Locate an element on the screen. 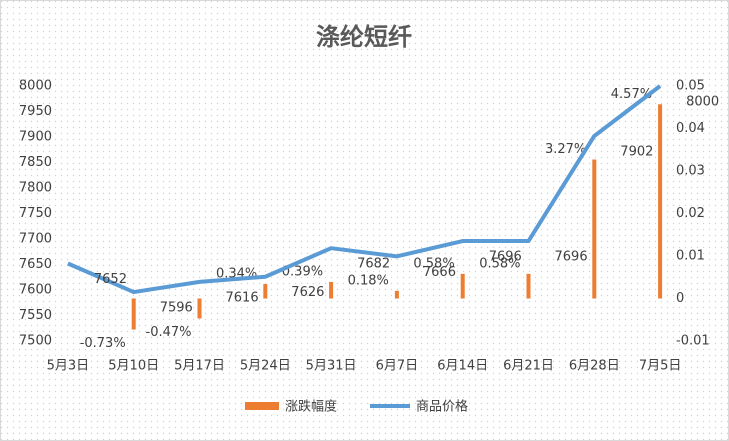 Image resolution: width=729 pixels, height=441 pixels. x-tick-label: 5月3日 is located at coordinates (68, 366).